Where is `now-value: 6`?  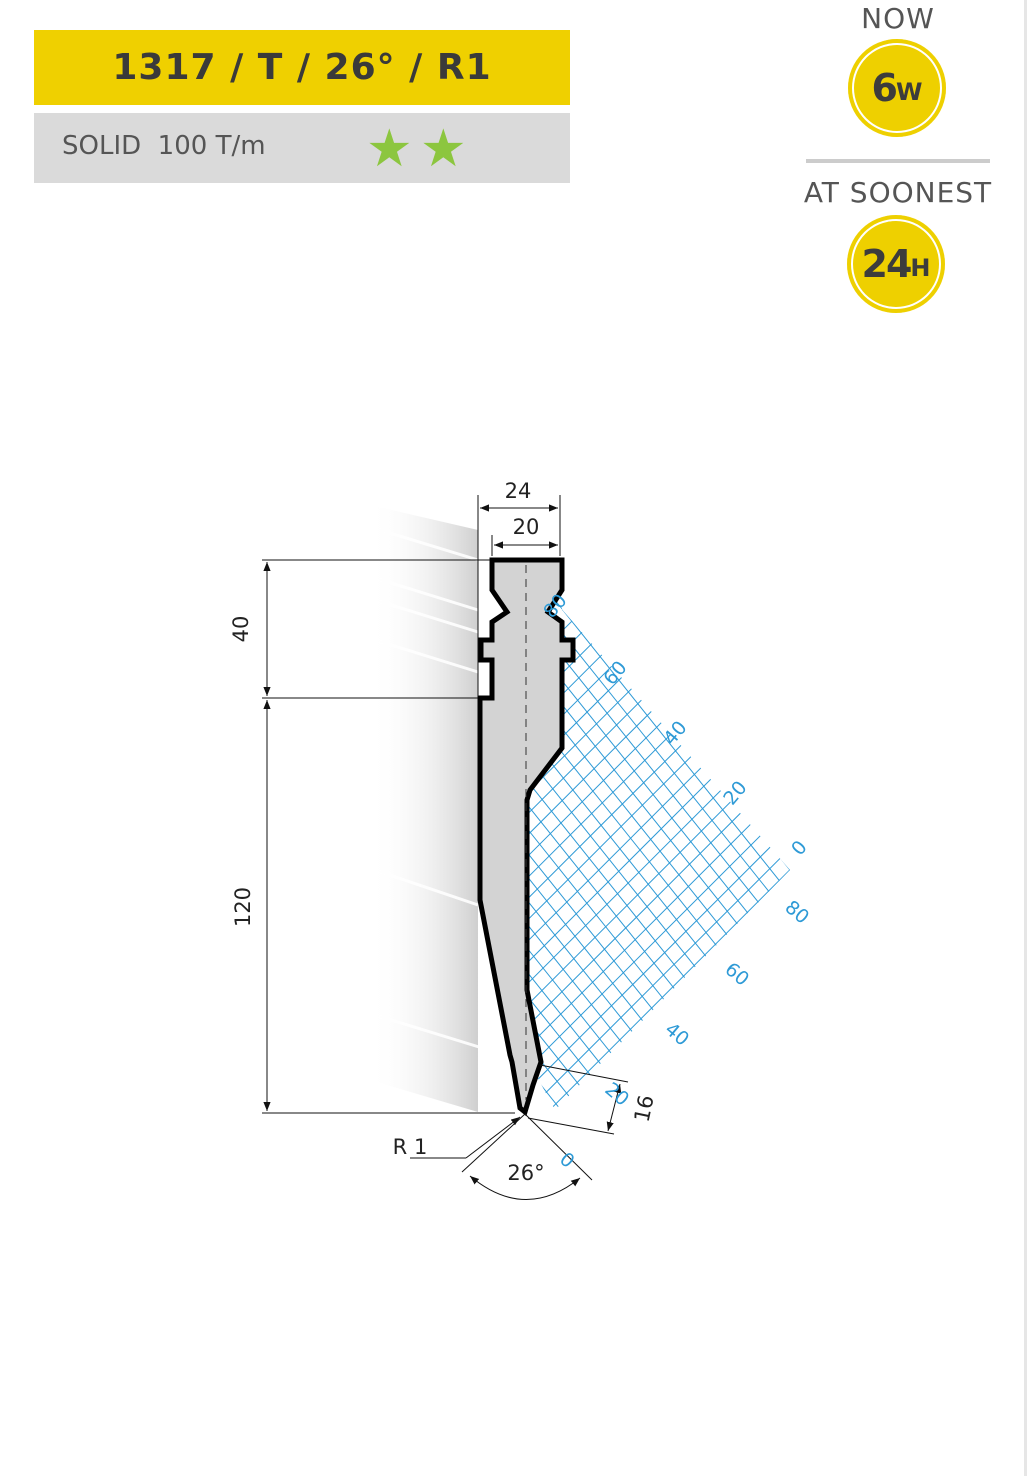 now-value: 6 is located at coordinates (884, 88).